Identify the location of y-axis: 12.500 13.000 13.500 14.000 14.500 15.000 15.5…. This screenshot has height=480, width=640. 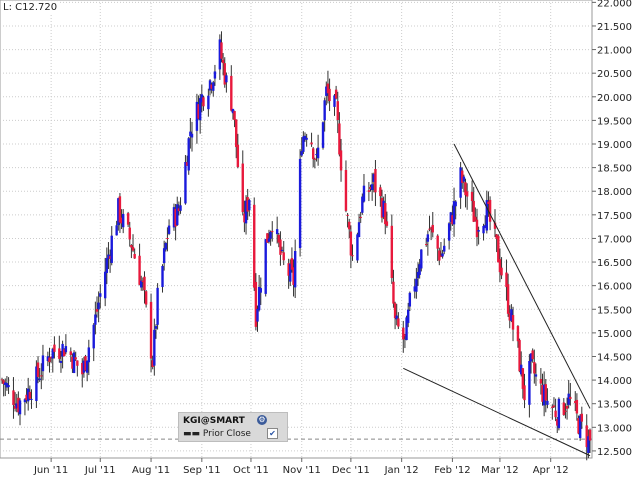
(612, 229).